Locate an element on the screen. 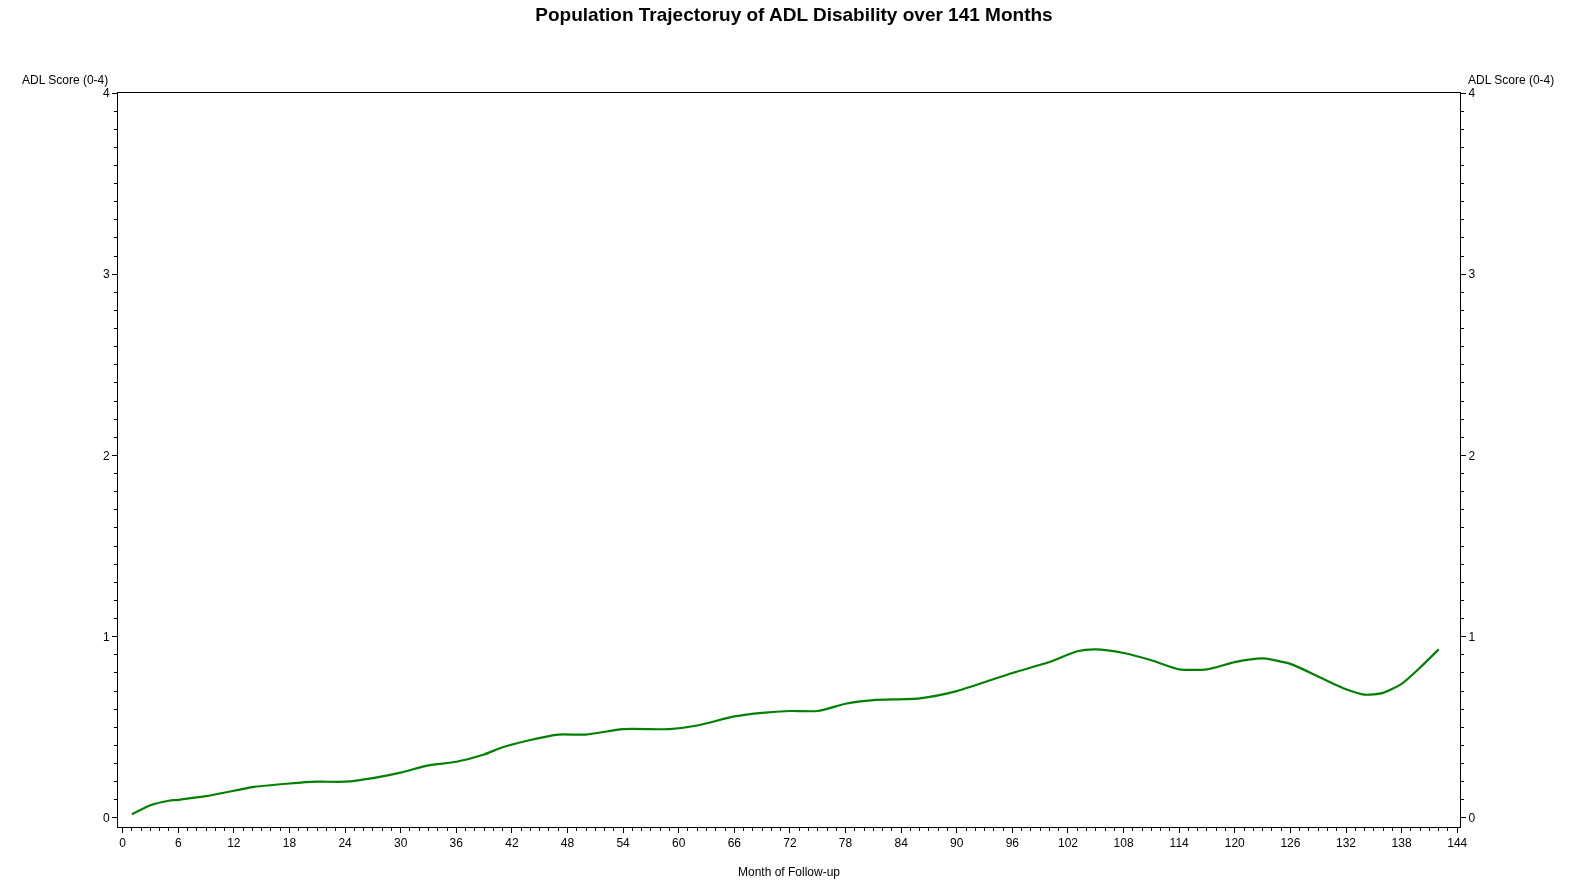 This screenshot has height=893, width=1588. y2-tick-label: 1 is located at coordinates (1472, 636).